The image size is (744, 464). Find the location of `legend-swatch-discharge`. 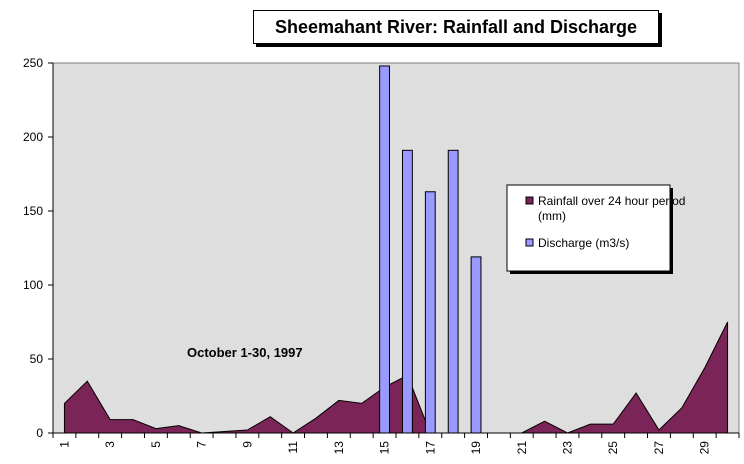

legend-swatch-discharge is located at coordinates (529, 242).